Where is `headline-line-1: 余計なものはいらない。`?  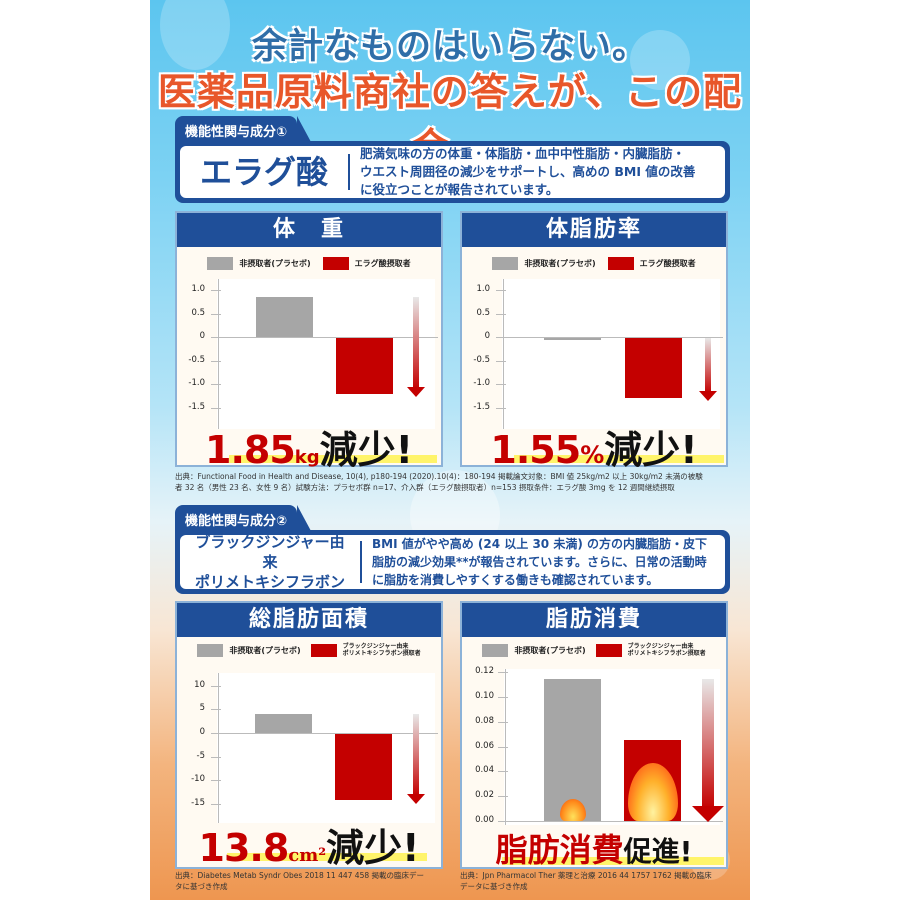
headline-line-1: 余計なものはいらない。 is located at coordinates (449, 47).